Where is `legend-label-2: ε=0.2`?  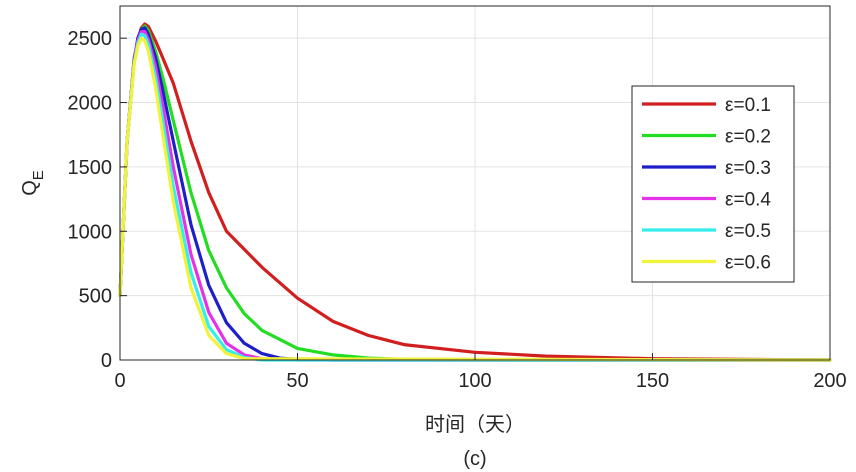
legend-label-2: ε=0.2 is located at coordinates (748, 137).